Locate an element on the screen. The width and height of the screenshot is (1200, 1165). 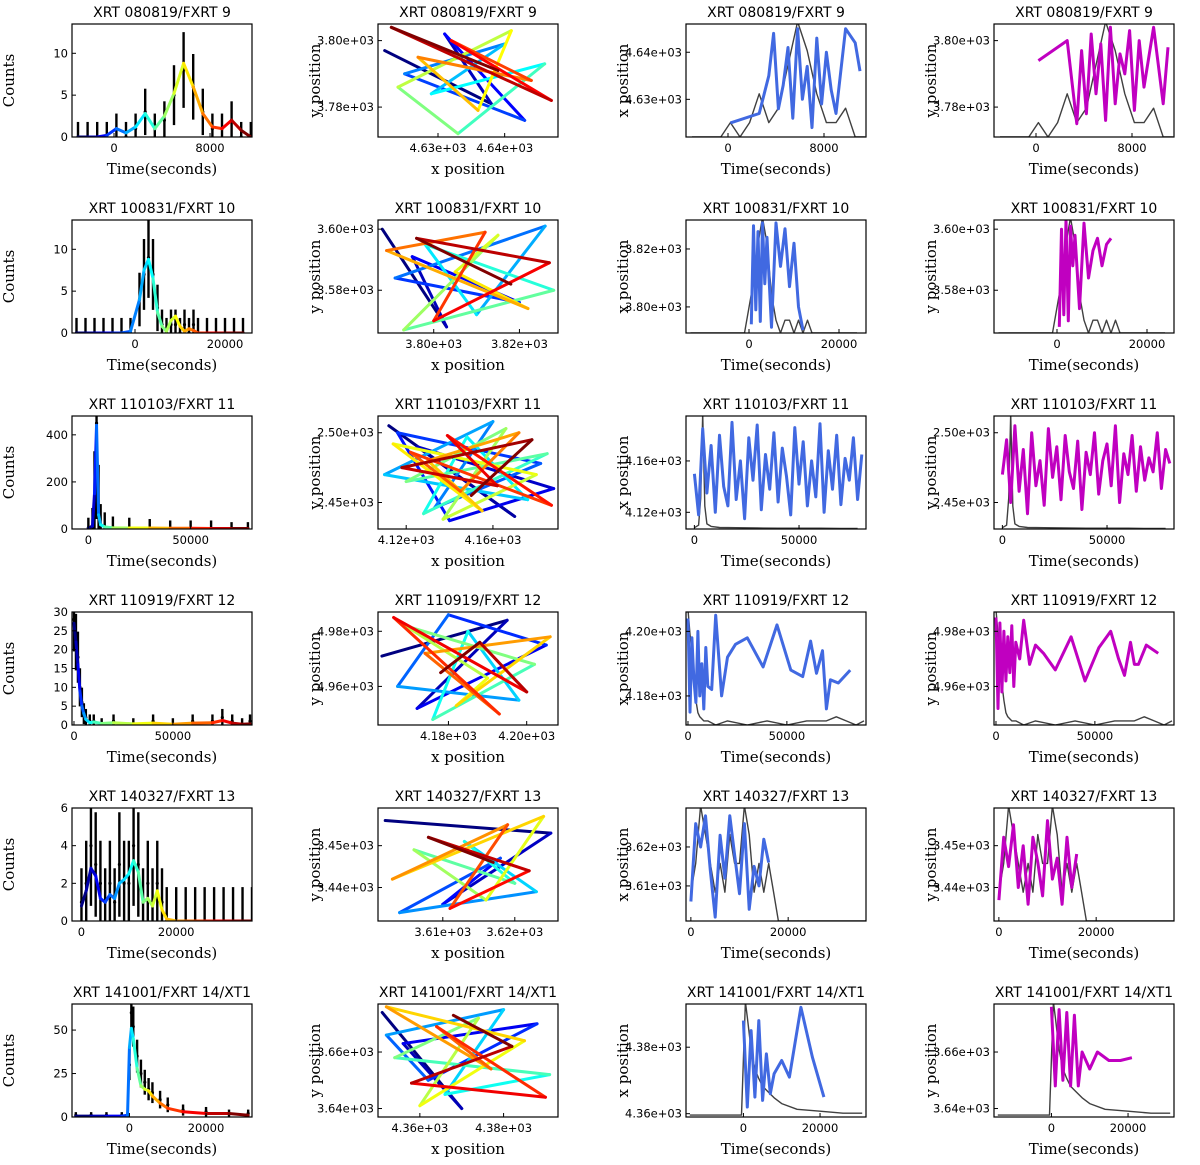
fxrt13-traj-segment is located at coordinates (460, 849).